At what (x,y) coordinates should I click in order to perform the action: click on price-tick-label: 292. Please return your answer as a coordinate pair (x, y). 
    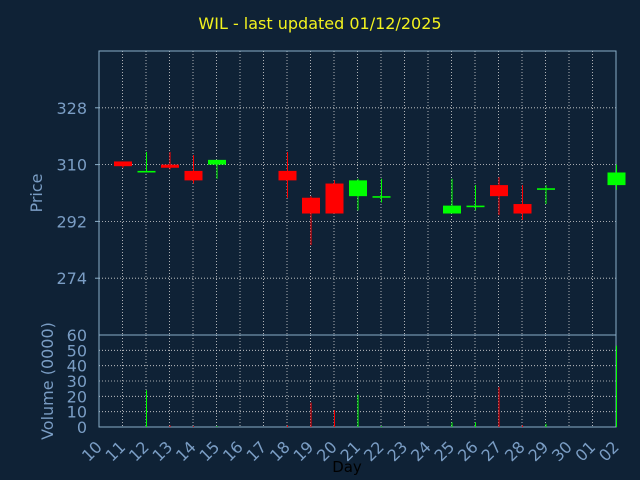
    Looking at the image, I should click on (71, 221).